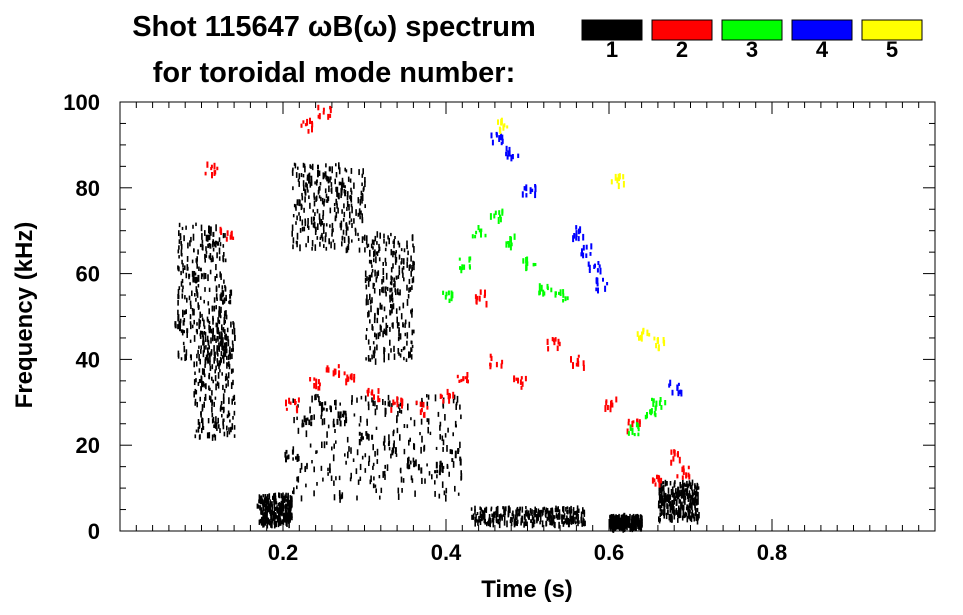  I want to click on legend-label: 3, so click(752, 49).